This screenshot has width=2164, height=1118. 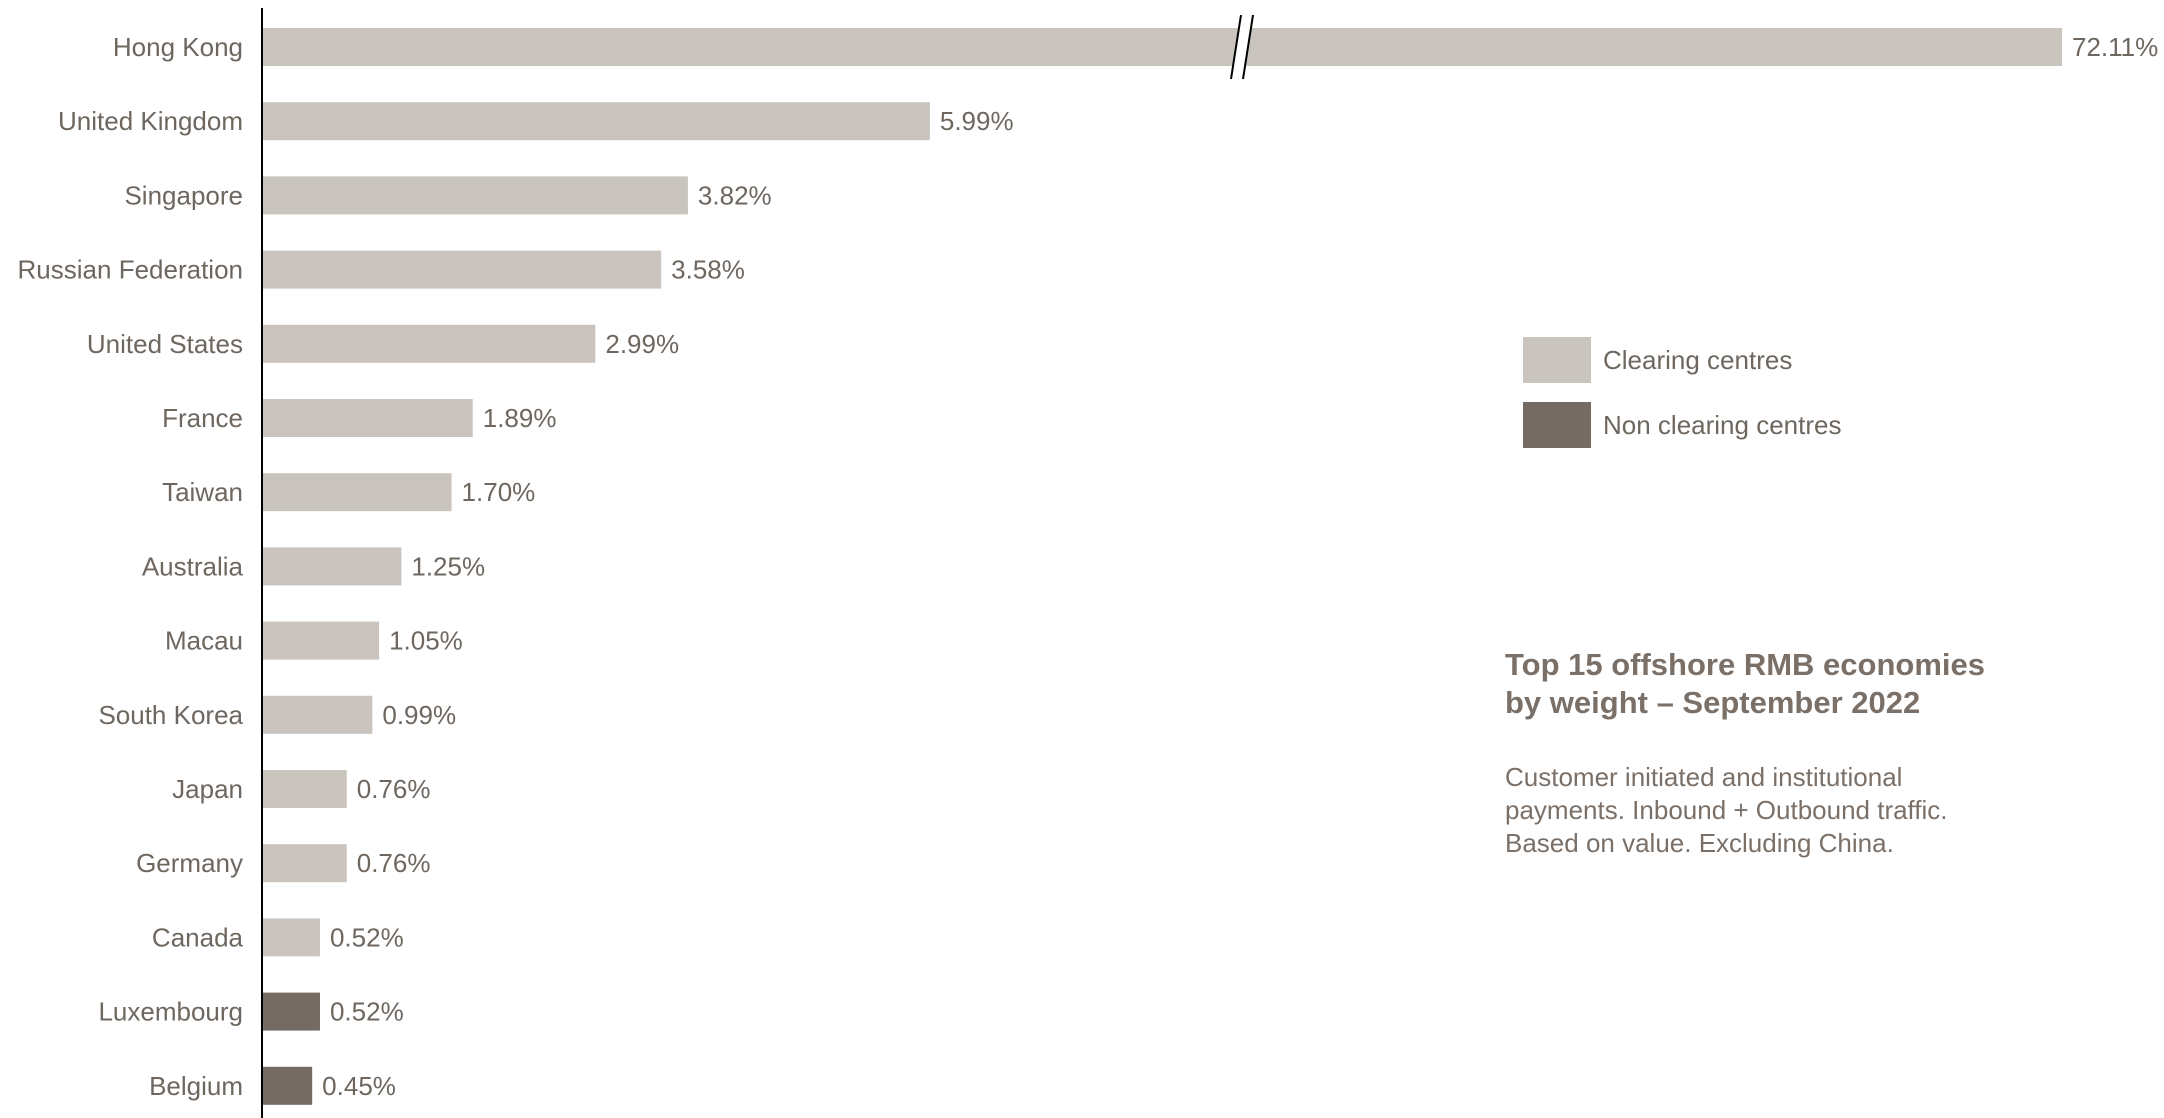 I want to click on value-label-germany: 0.76%, so click(x=394, y=863).